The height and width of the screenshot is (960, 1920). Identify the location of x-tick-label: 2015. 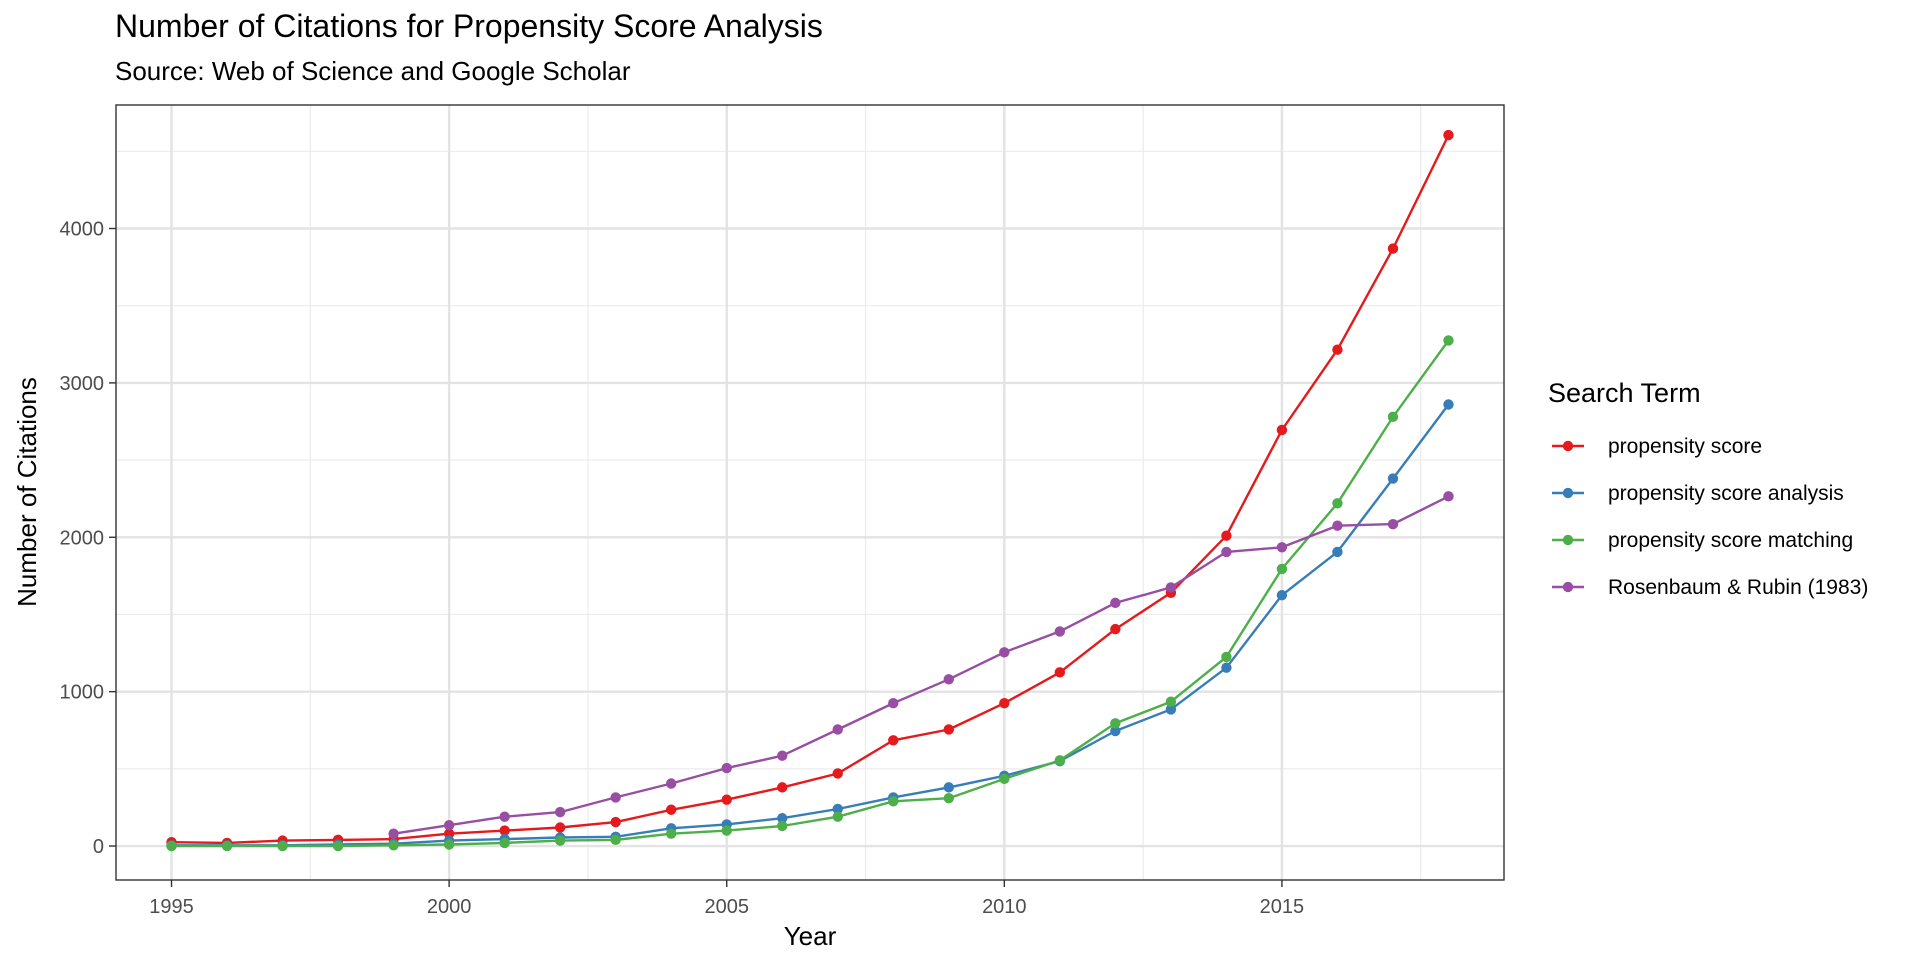
(1282, 907).